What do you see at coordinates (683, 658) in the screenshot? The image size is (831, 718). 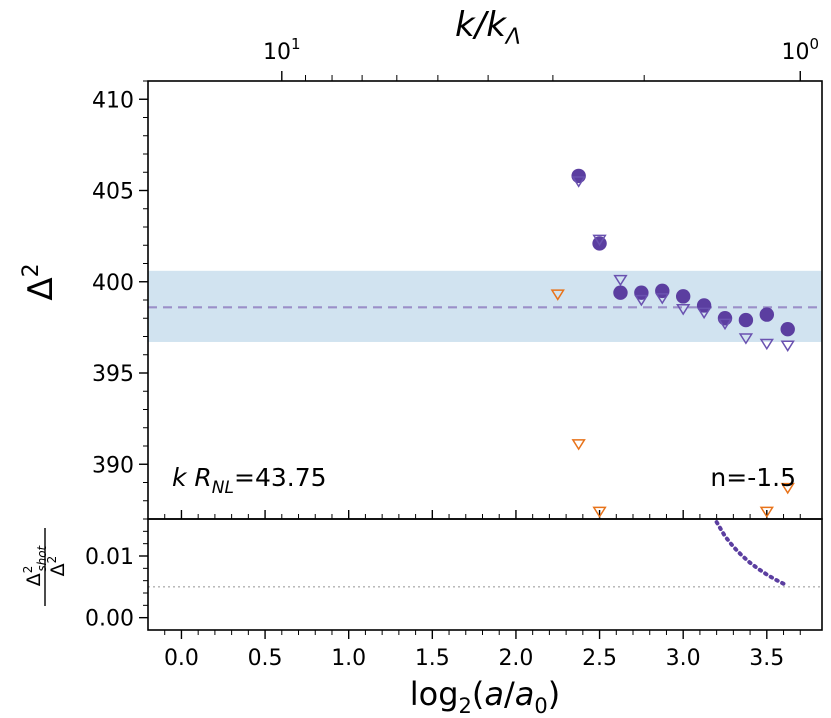 I see `x-tick-label: 3.0` at bounding box center [683, 658].